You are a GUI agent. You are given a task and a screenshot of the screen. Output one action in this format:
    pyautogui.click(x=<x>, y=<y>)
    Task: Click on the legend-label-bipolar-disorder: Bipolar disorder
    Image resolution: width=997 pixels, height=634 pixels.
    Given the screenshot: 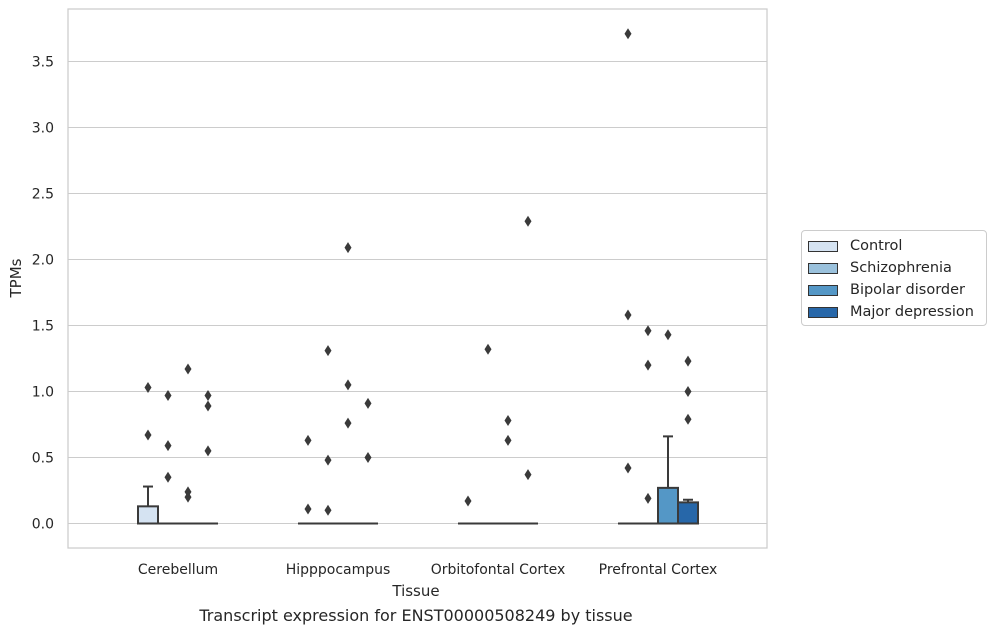 What is the action you would take?
    pyautogui.click(x=907, y=290)
    